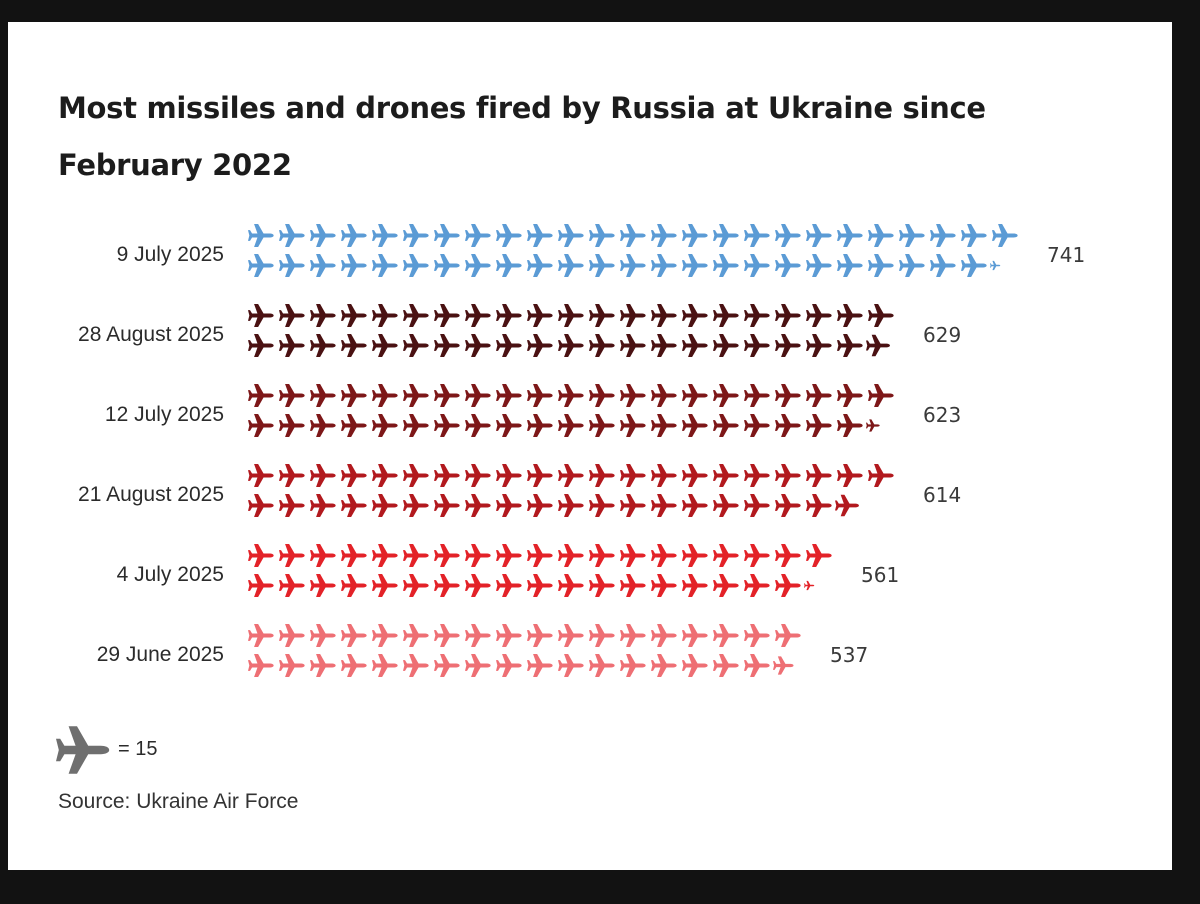  Describe the element at coordinates (151, 334) in the screenshot. I see `category-label: 28 August 2025` at that location.